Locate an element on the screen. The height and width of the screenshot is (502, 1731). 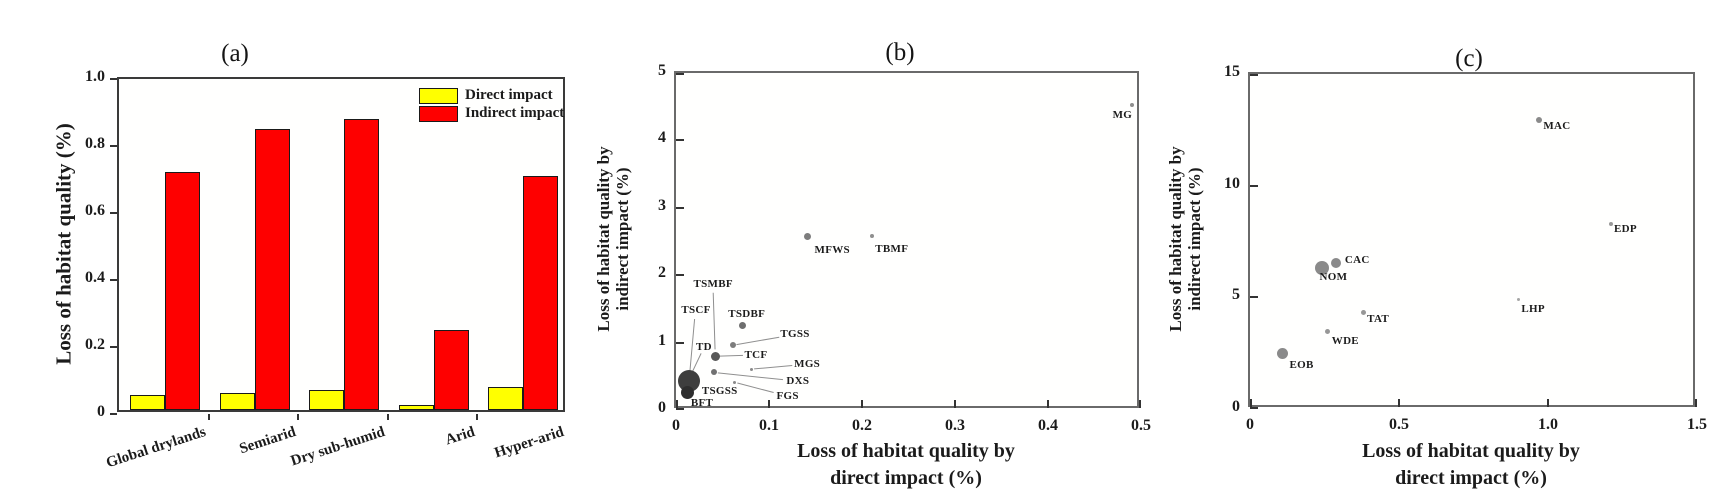
category-label-hyper-arid: Hyper-arid is located at coordinates (529, 443).